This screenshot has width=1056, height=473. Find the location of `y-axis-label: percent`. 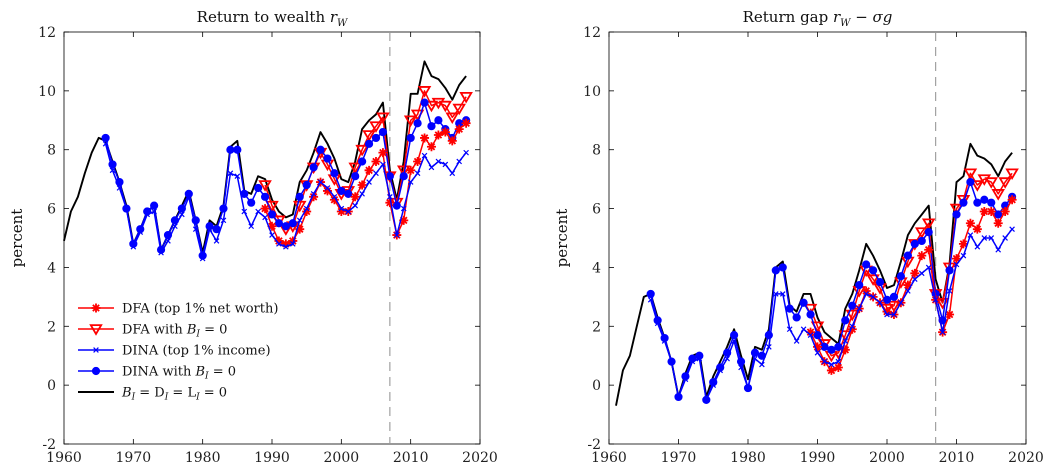

y-axis-label: percent is located at coordinates (17, 238).